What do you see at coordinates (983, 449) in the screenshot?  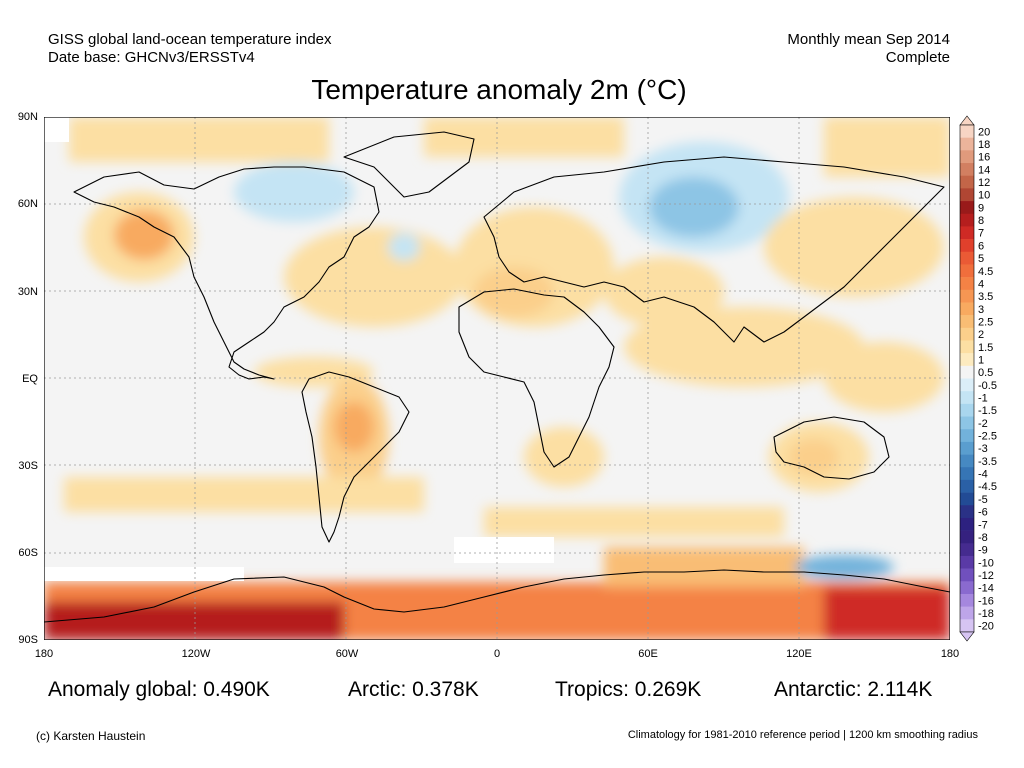 I see `colorbar-label: -3` at bounding box center [983, 449].